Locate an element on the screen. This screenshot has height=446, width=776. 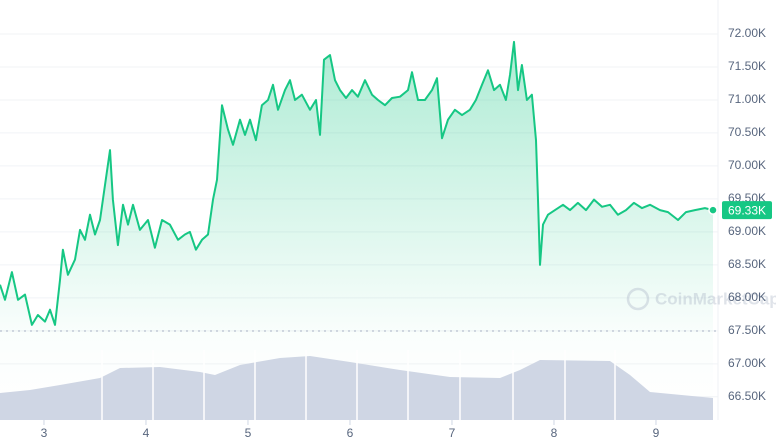
x-tick-label: 3 is located at coordinates (44, 433).